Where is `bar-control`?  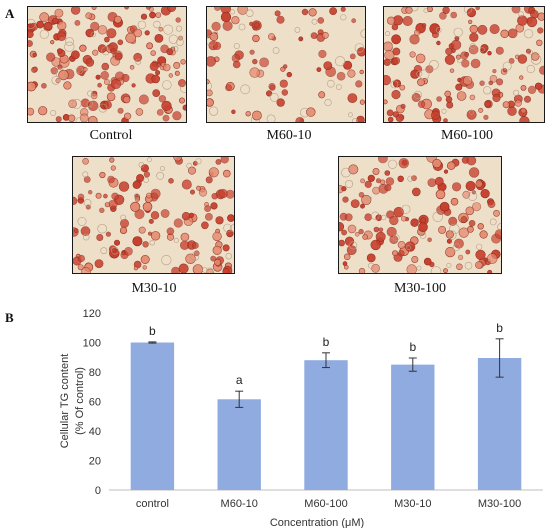 bar-control is located at coordinates (152, 416).